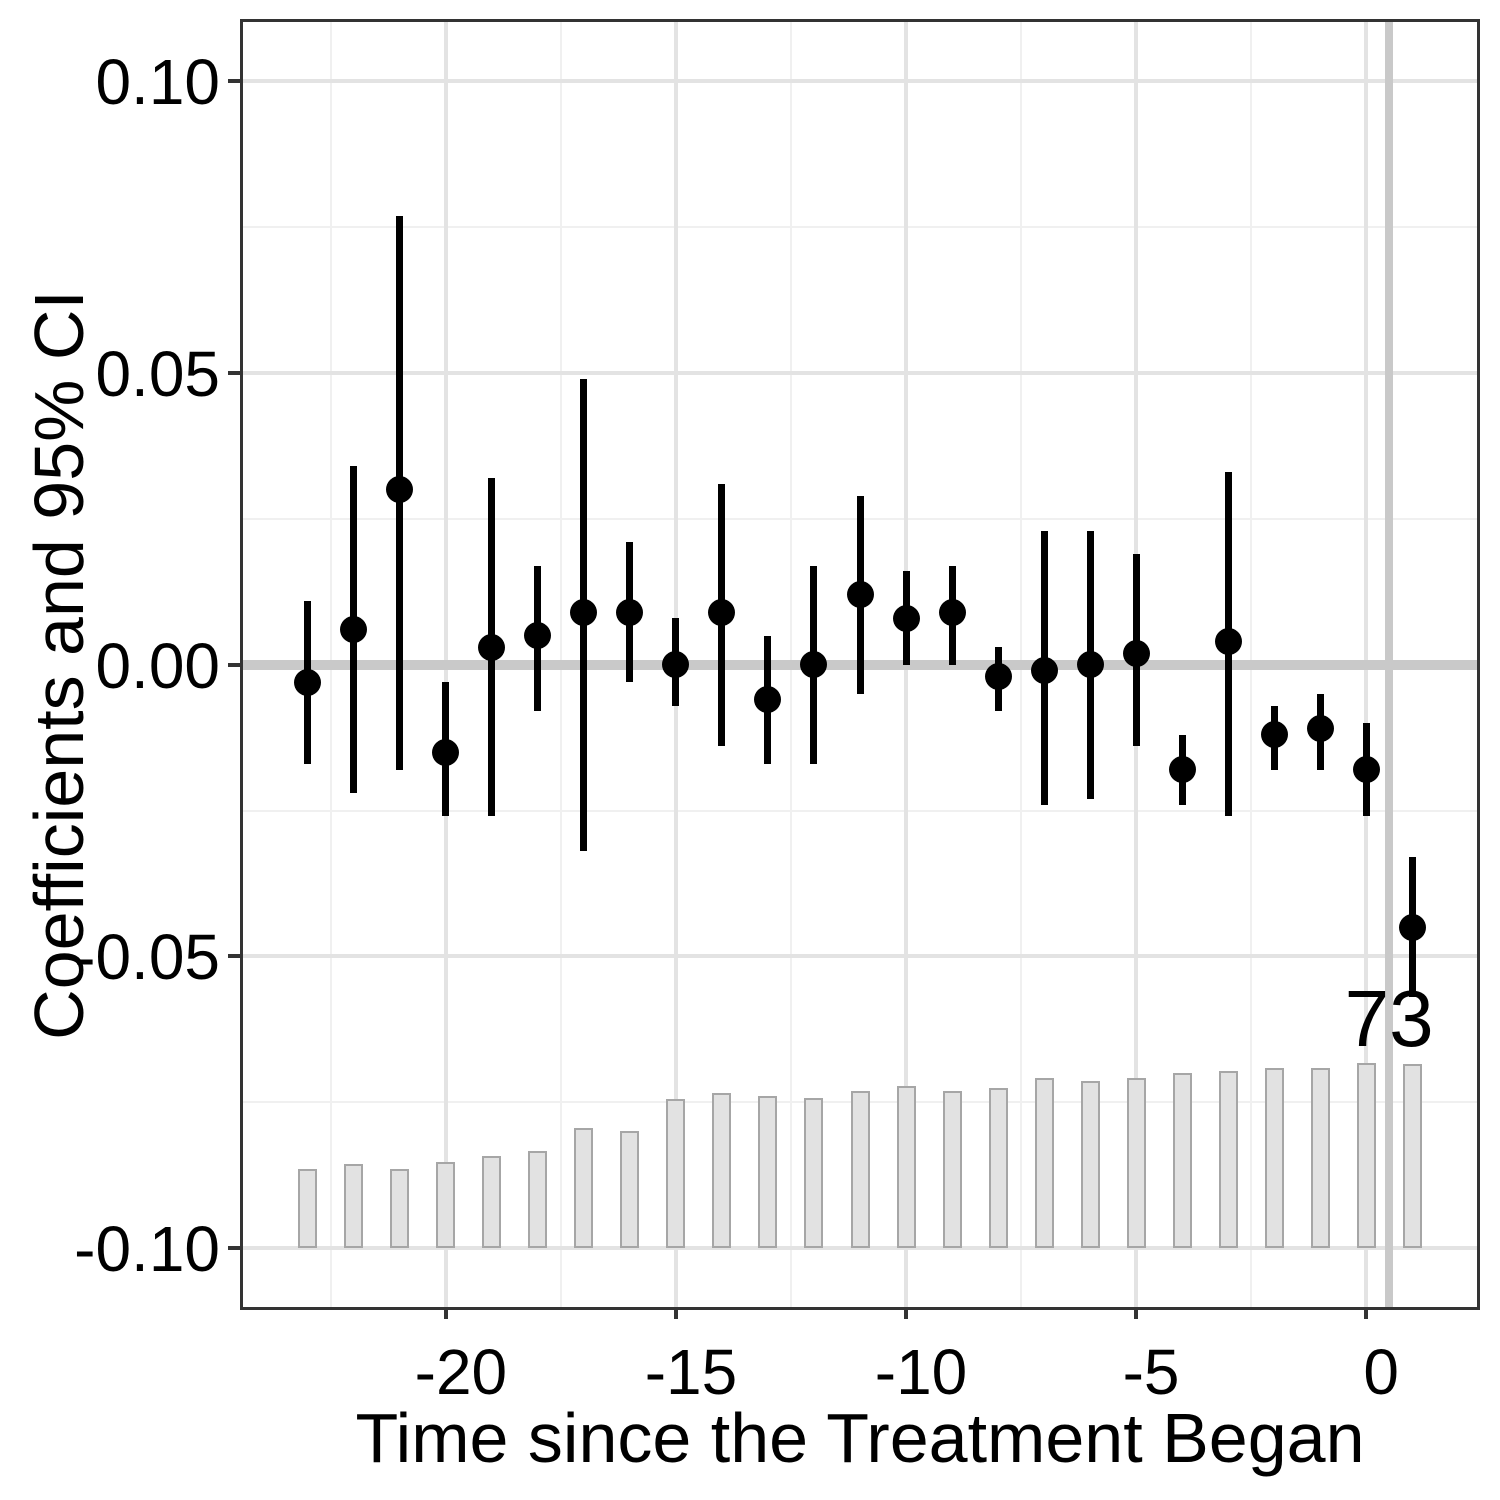  What do you see at coordinates (461, 1372) in the screenshot?
I see `x-tick-label: -20` at bounding box center [461, 1372].